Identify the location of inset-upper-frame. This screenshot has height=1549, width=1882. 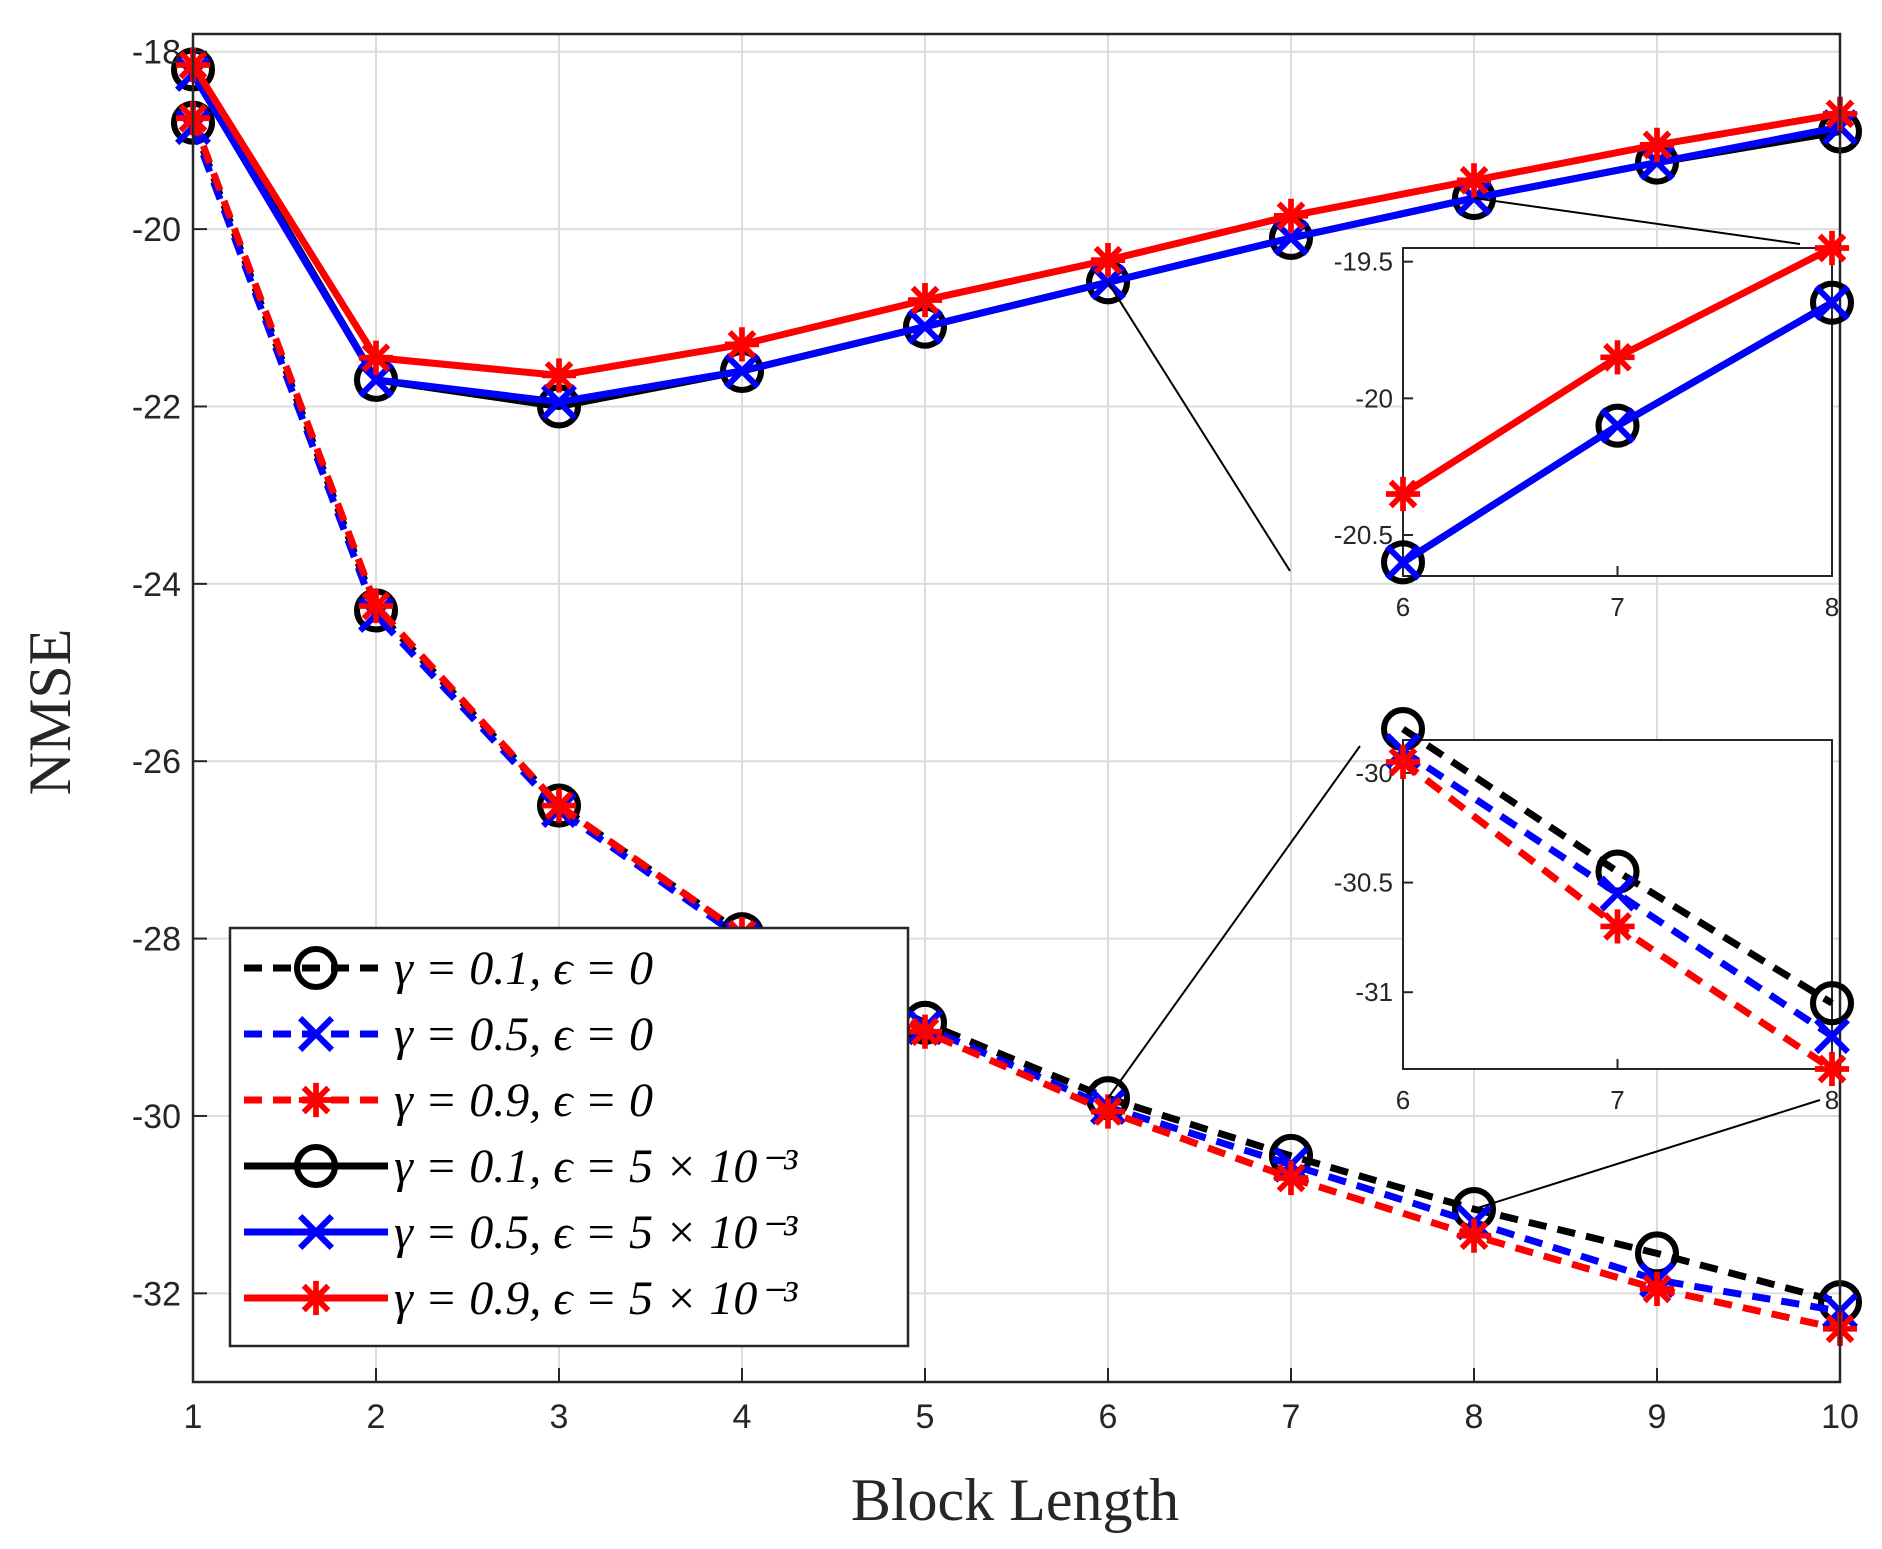
(1617, 412).